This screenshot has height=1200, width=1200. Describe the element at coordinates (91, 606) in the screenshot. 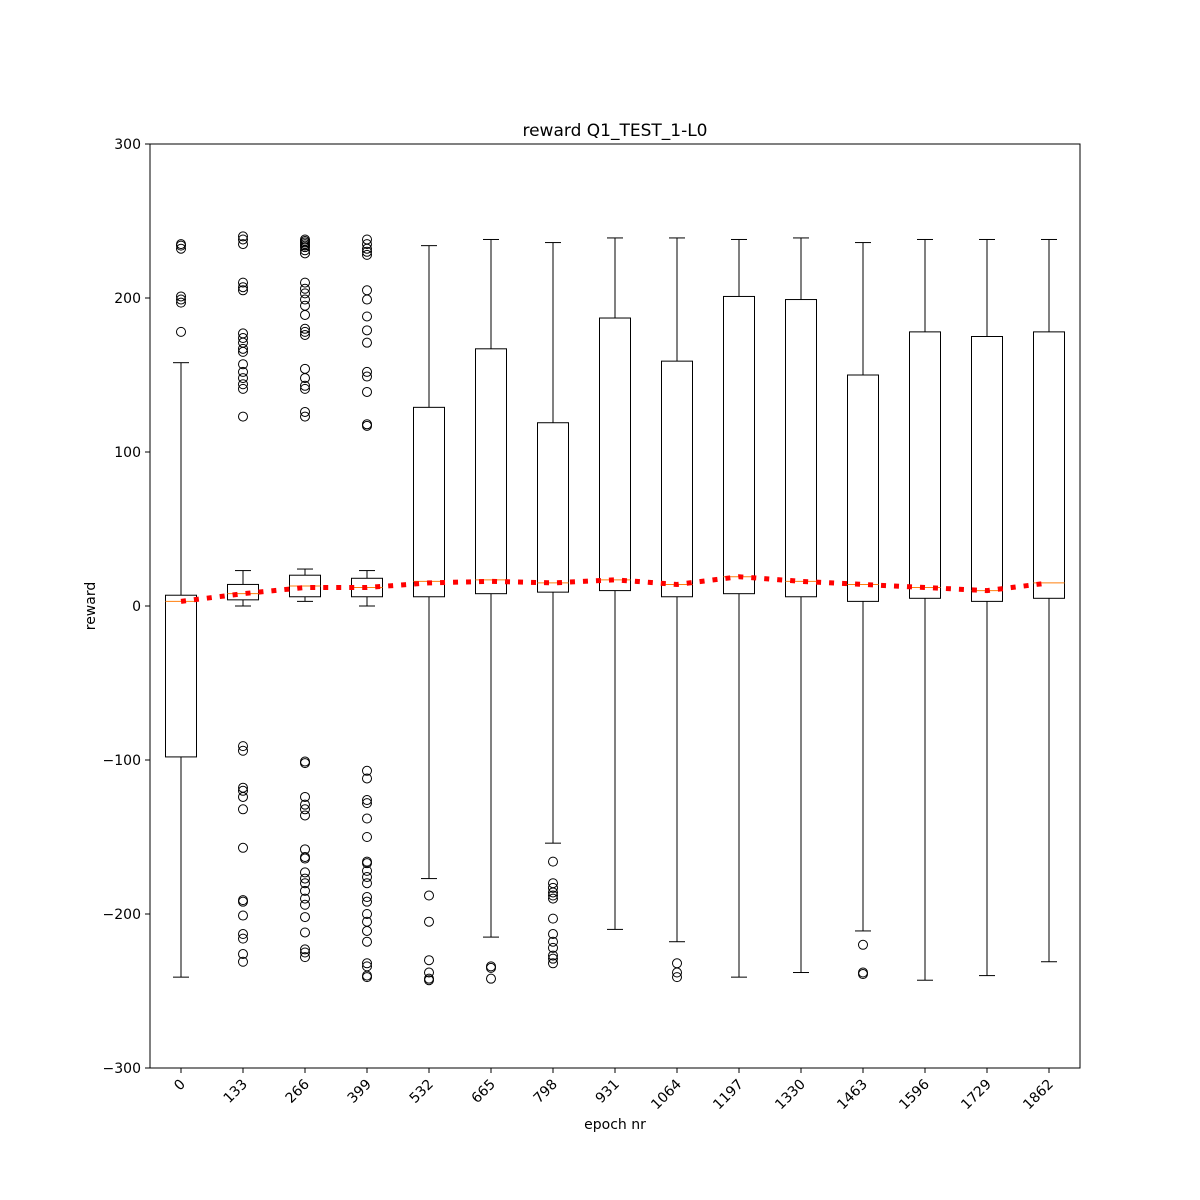

I see `y-axis-label: reward` at that location.